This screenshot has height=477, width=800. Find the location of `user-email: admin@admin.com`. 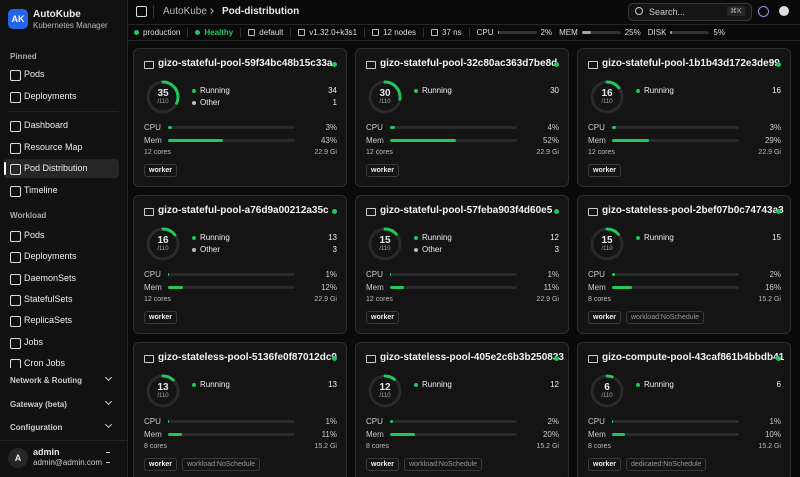

user-email: admin@admin.com is located at coordinates (68, 462).